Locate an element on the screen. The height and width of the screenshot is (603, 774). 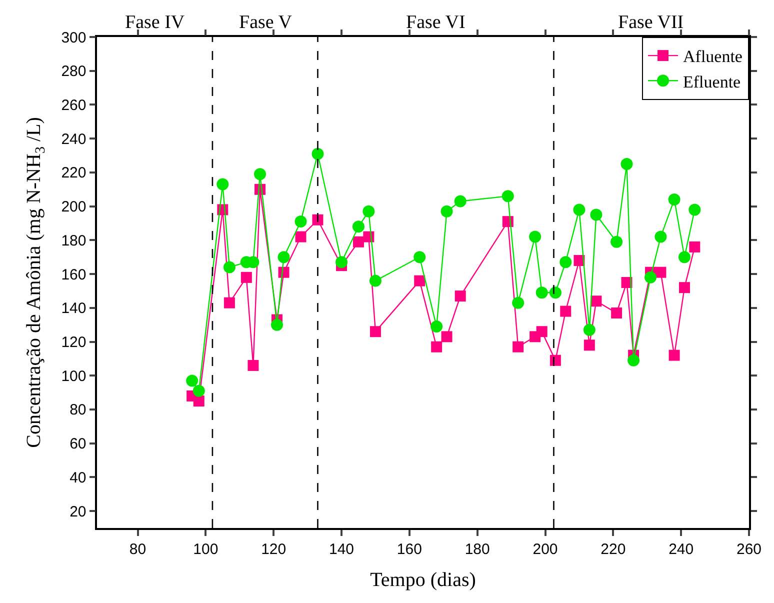
y-tick-label: 280 is located at coordinates (73, 71).